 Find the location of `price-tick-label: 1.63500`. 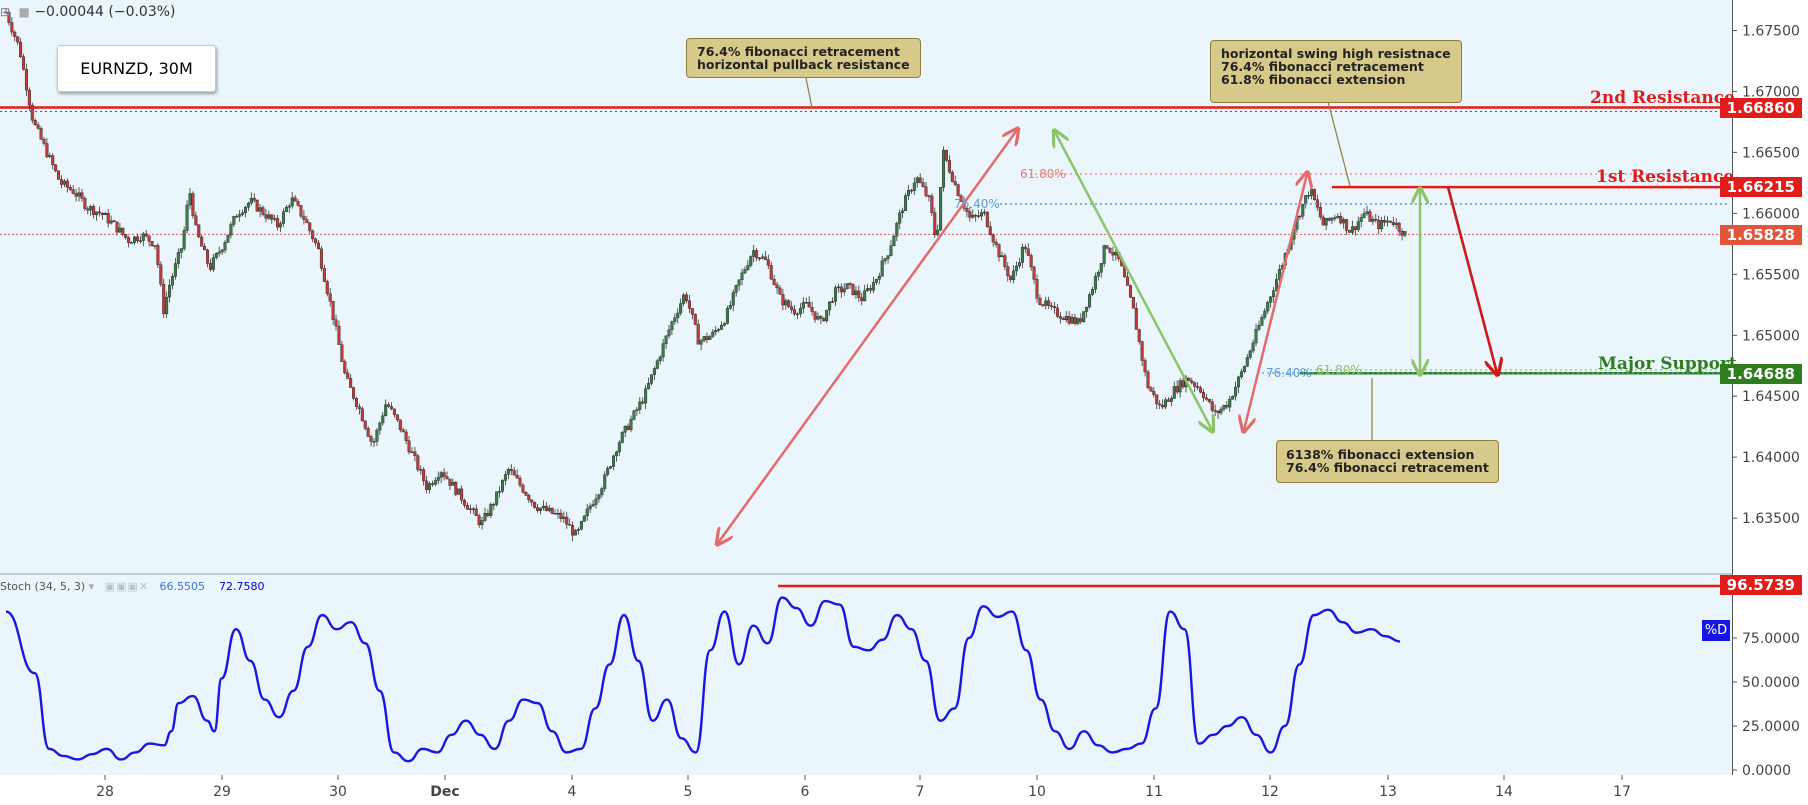

price-tick-label: 1.63500 is located at coordinates (1771, 519).